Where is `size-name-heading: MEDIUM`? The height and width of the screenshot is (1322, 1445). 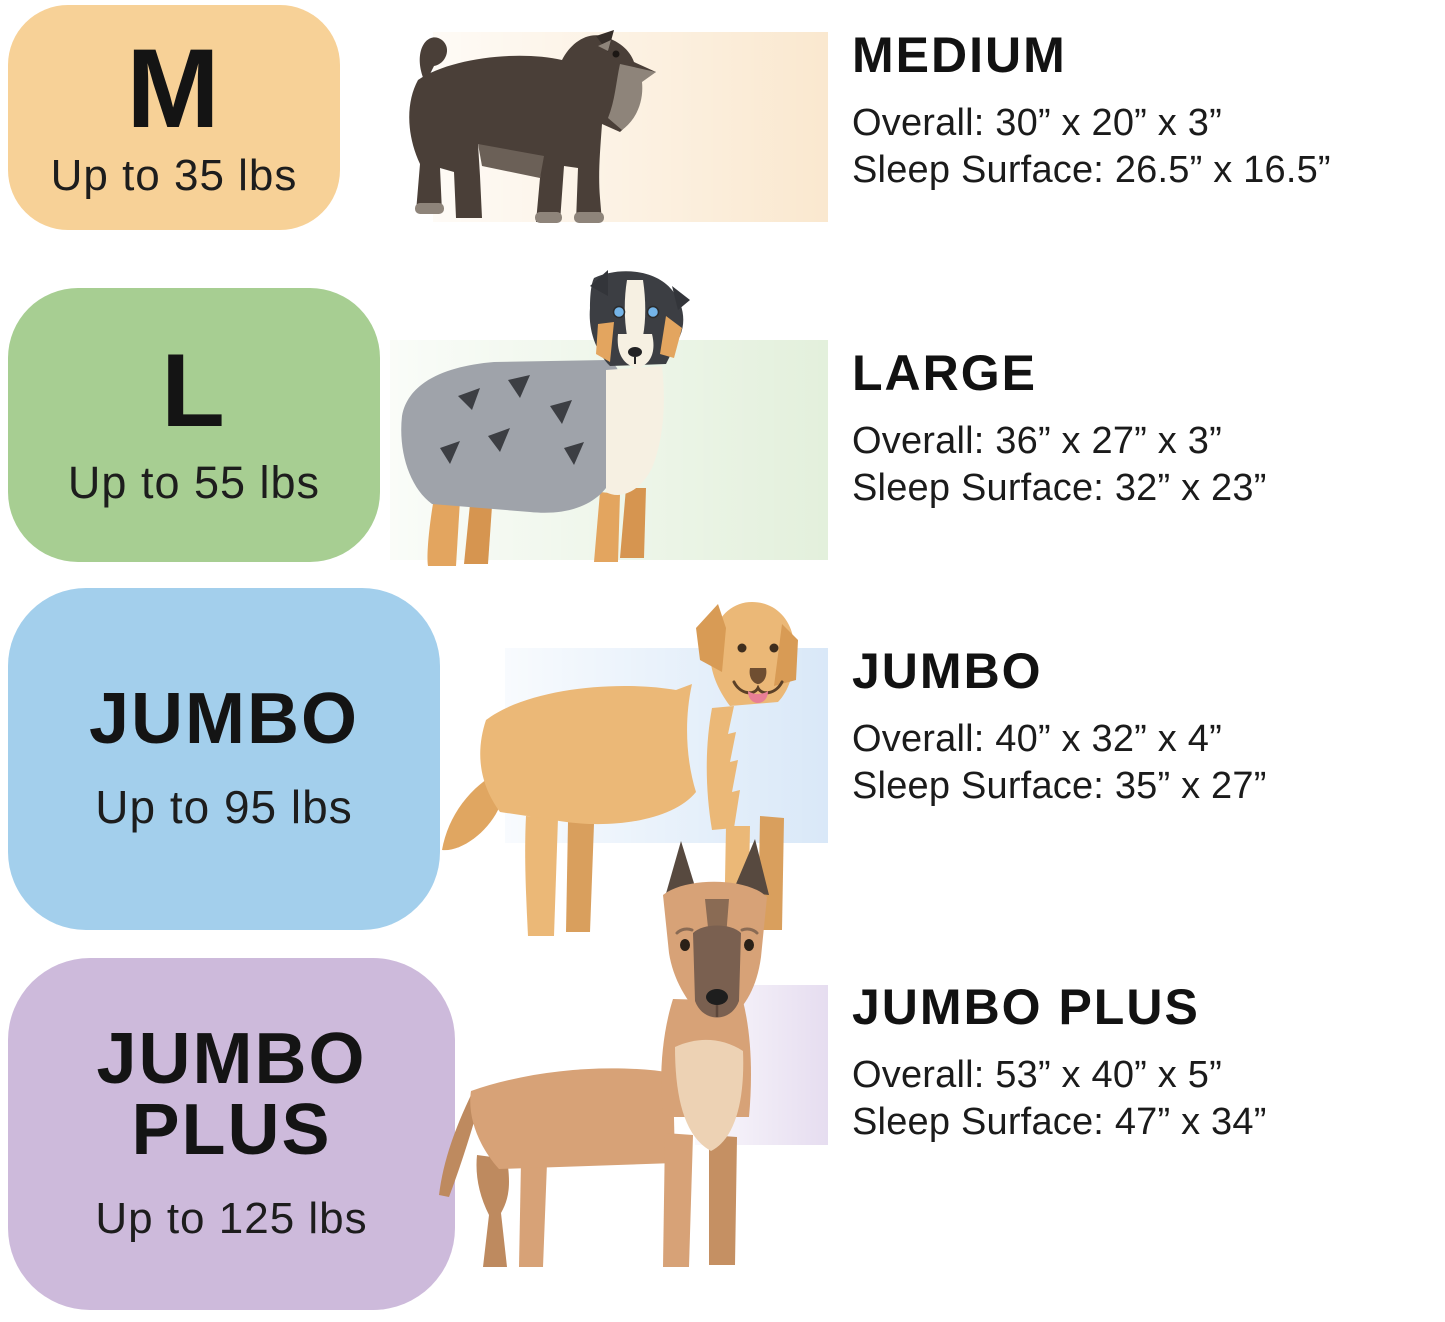
size-name-heading: MEDIUM is located at coordinates (959, 55).